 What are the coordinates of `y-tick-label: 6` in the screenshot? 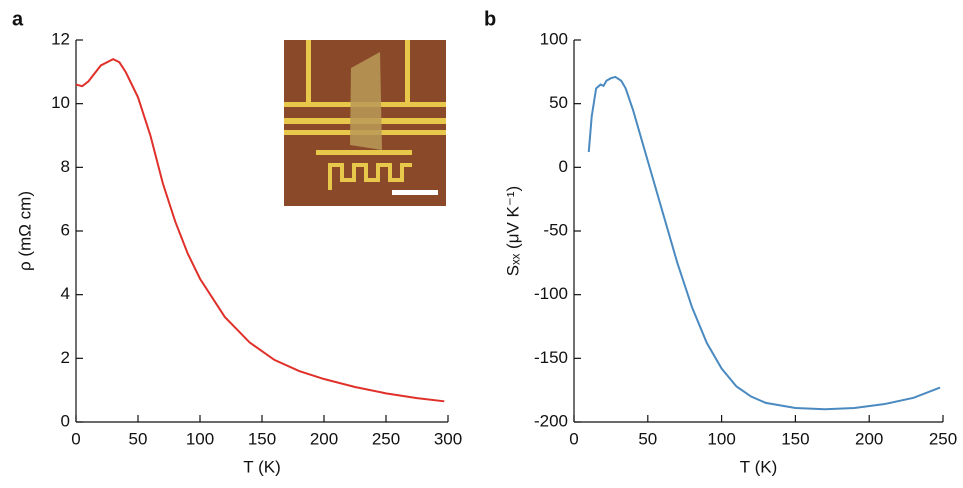 It's located at (65, 229).